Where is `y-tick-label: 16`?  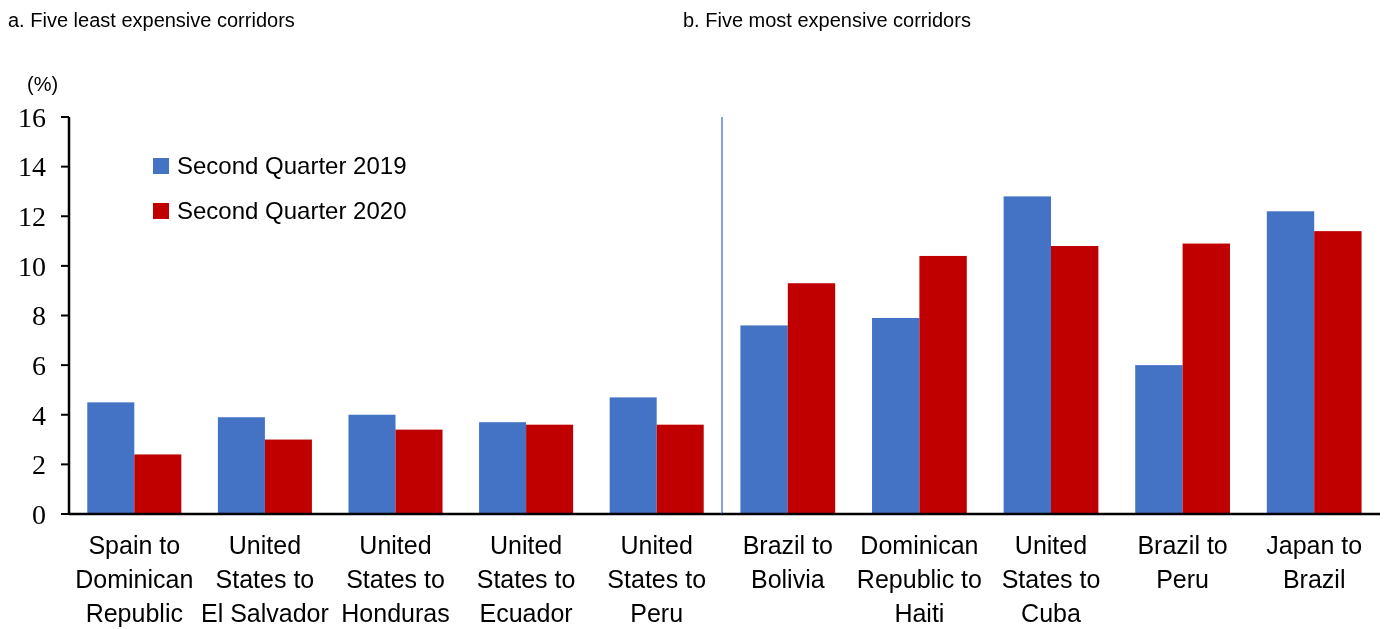 y-tick-label: 16 is located at coordinates (32, 117).